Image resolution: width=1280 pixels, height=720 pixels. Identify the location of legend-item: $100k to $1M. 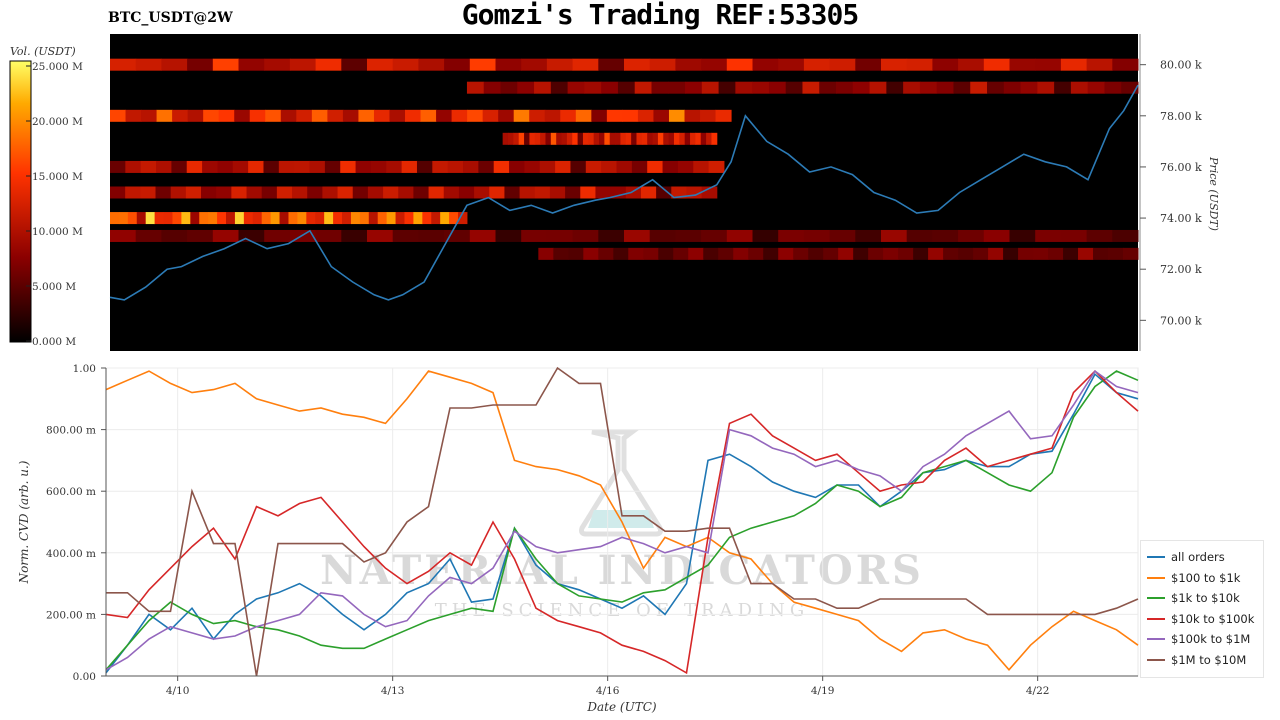
(1202, 639).